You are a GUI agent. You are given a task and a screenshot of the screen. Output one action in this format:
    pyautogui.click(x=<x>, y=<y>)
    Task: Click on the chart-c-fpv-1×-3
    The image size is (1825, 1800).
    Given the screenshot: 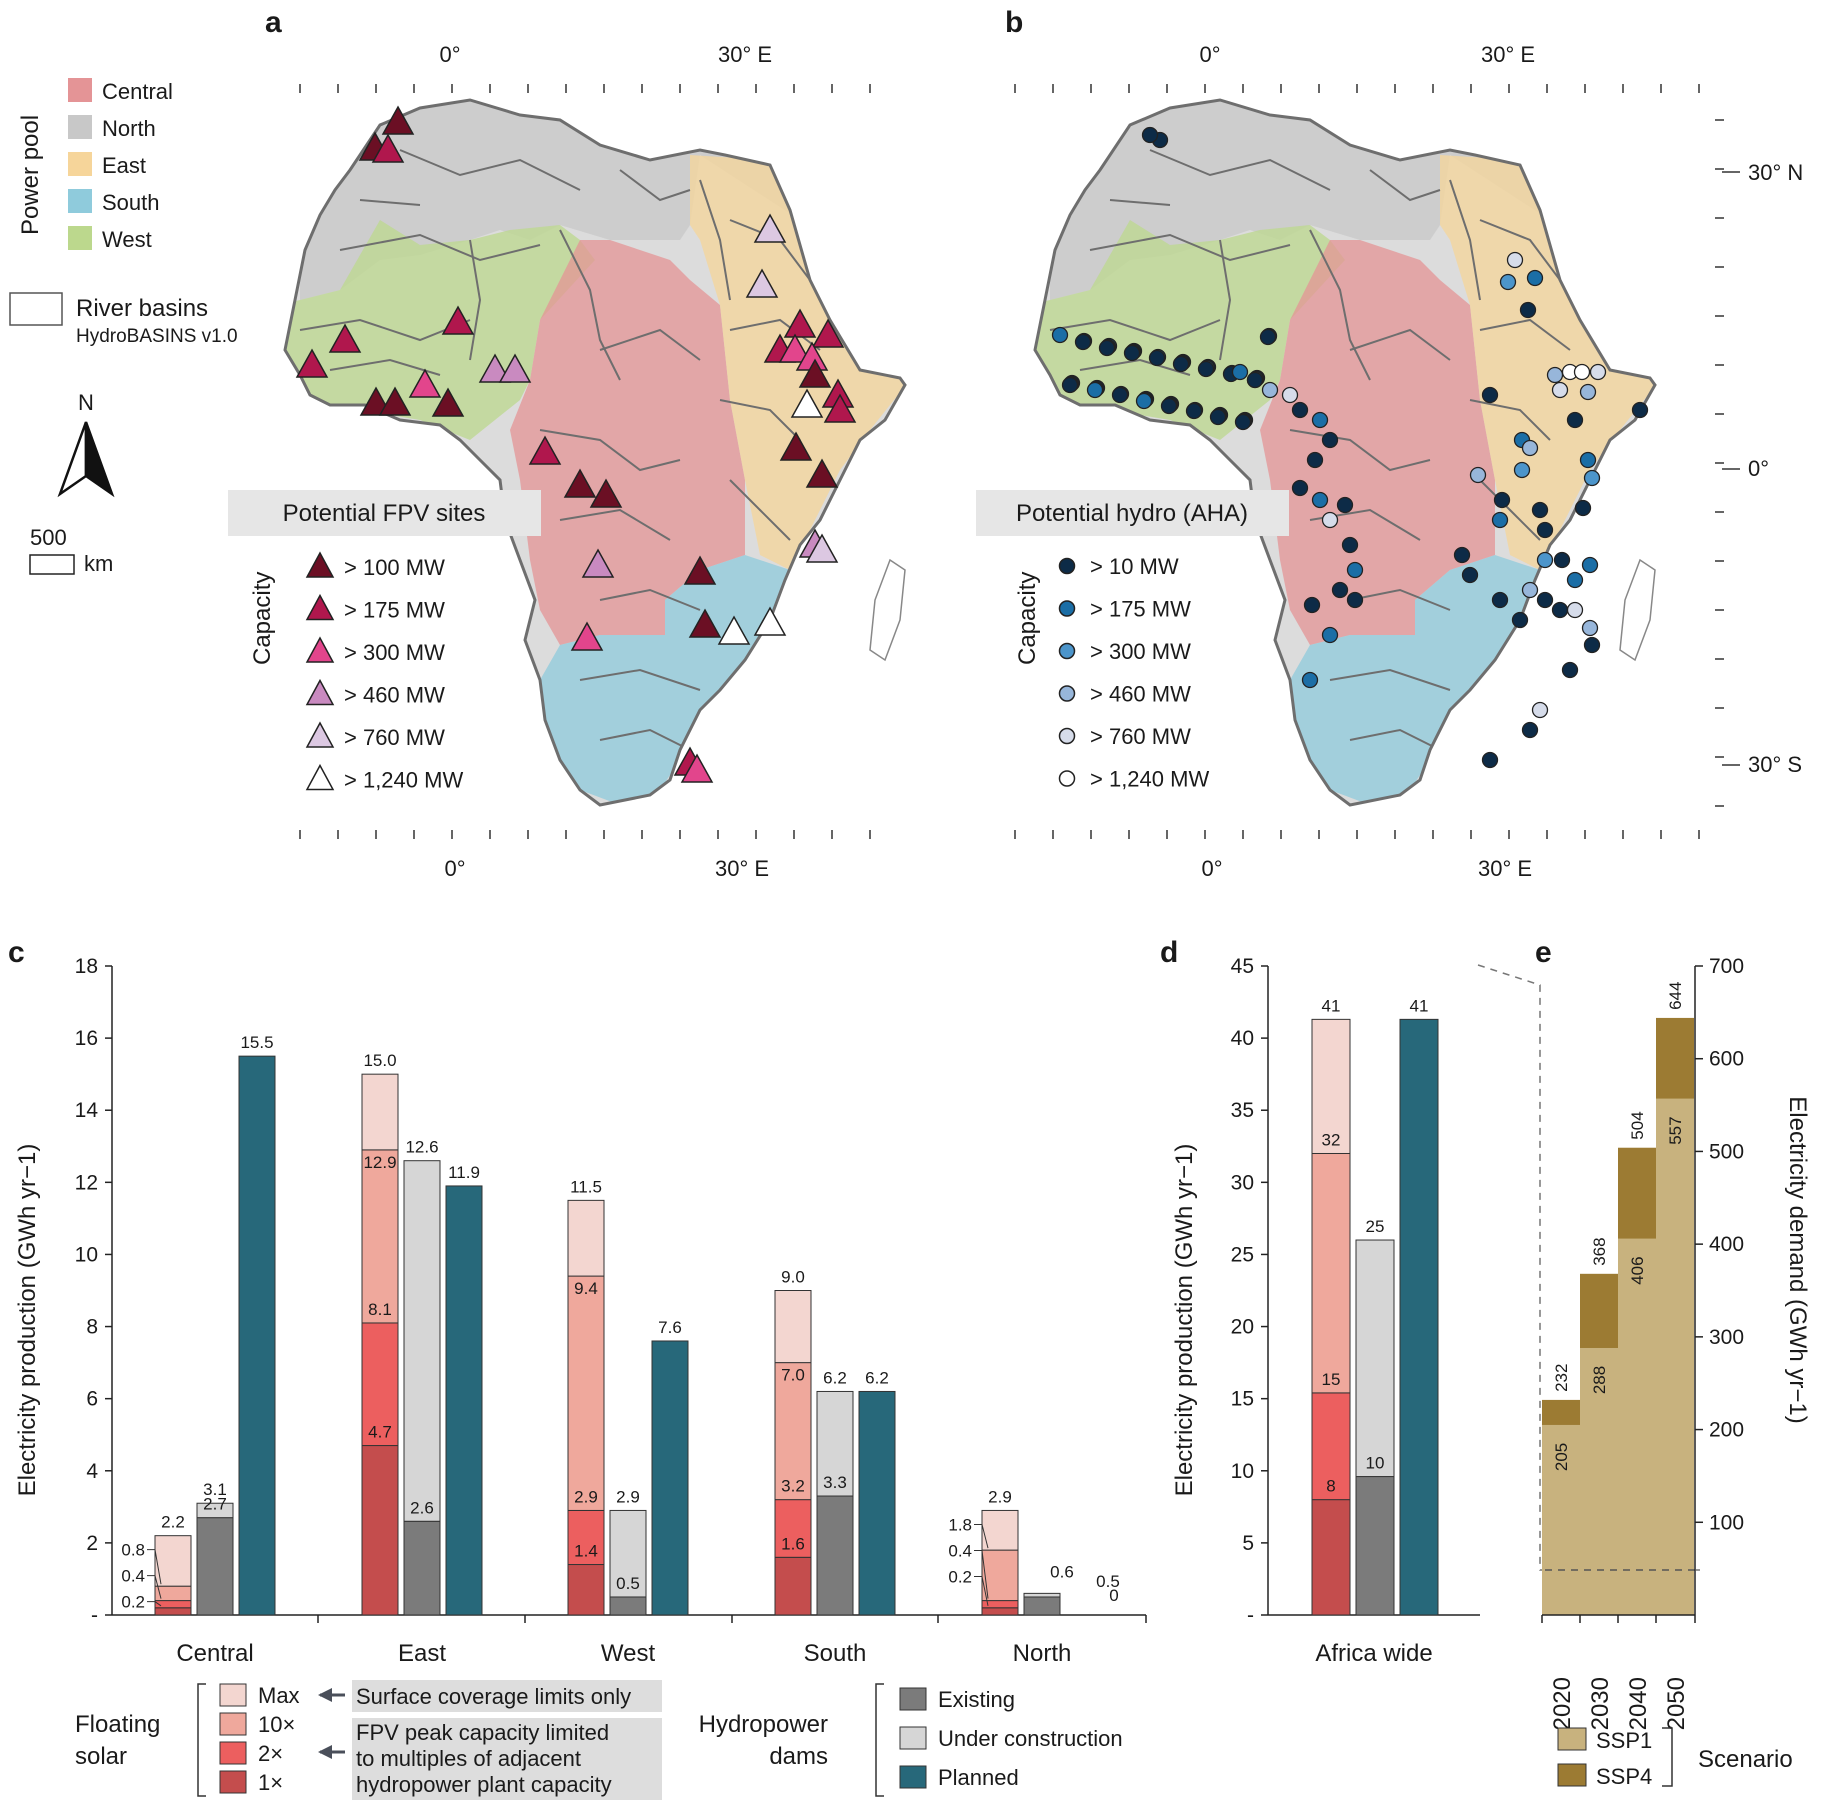 What is the action you would take?
    pyautogui.click(x=793, y=1586)
    